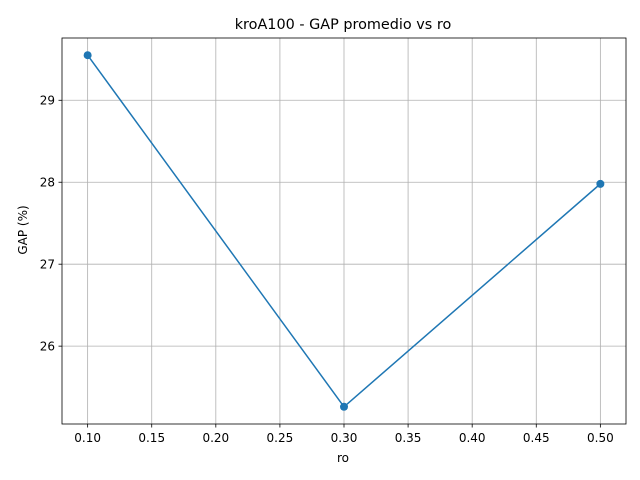 The width and height of the screenshot is (640, 480). I want to click on y-tick-label: 27, so click(47, 264).